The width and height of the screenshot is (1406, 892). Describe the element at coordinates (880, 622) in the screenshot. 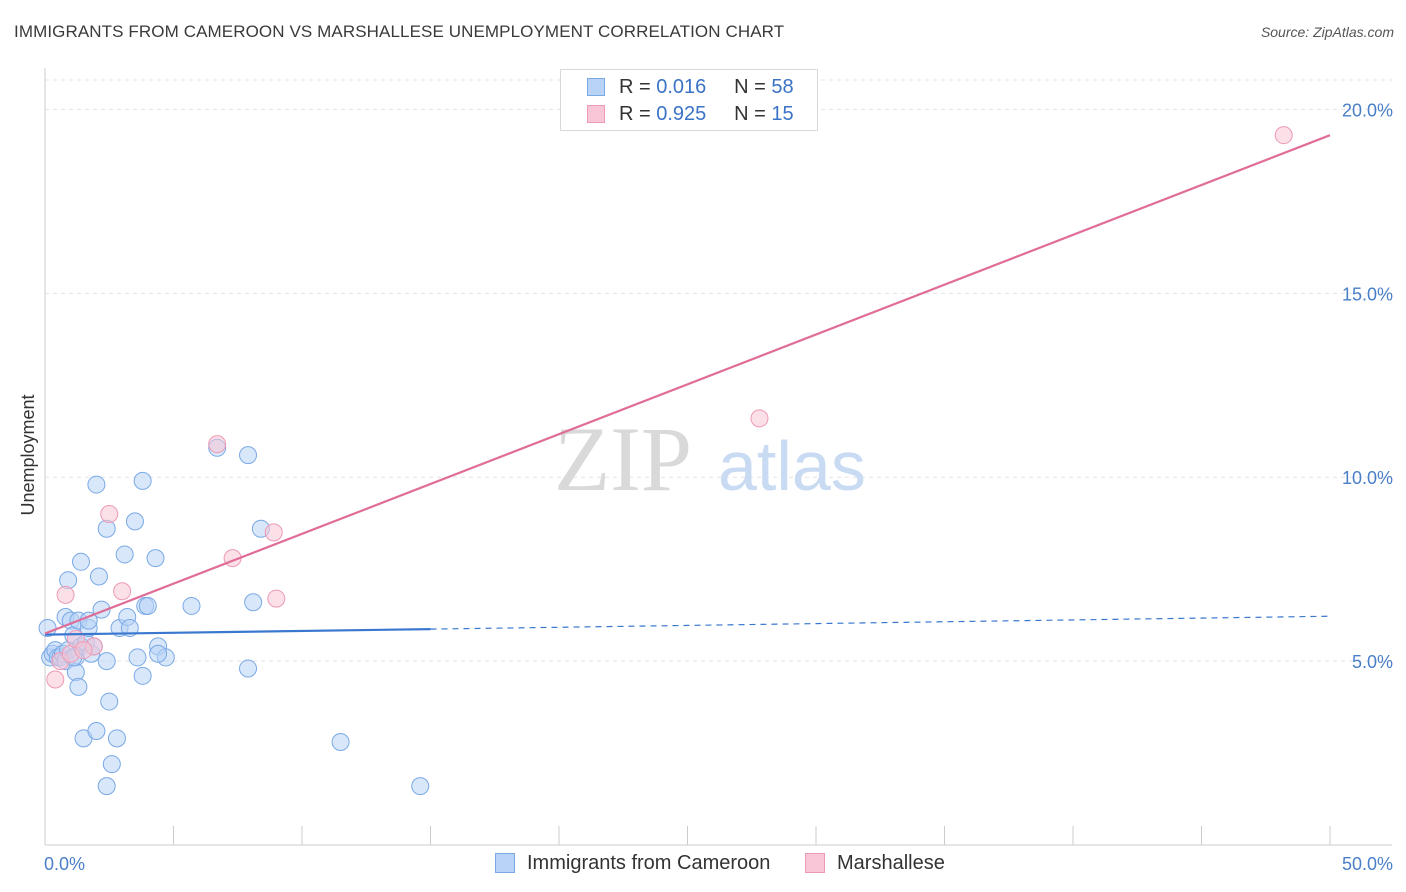

I see `trend-line-cameroon-extrapolated` at that location.